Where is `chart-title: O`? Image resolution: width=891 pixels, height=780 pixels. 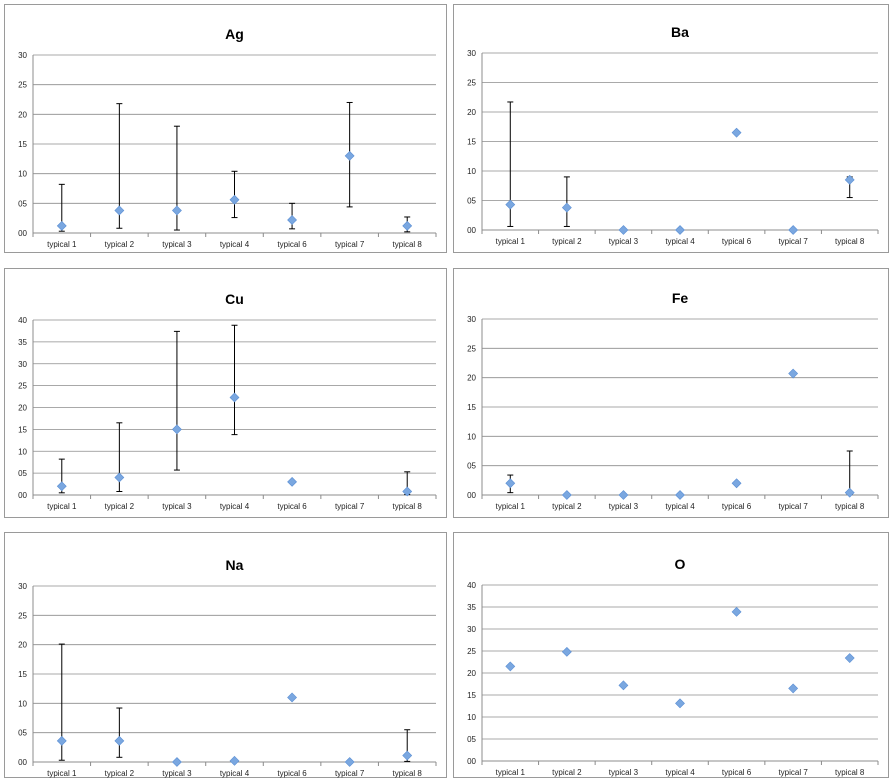 chart-title: O is located at coordinates (680, 564).